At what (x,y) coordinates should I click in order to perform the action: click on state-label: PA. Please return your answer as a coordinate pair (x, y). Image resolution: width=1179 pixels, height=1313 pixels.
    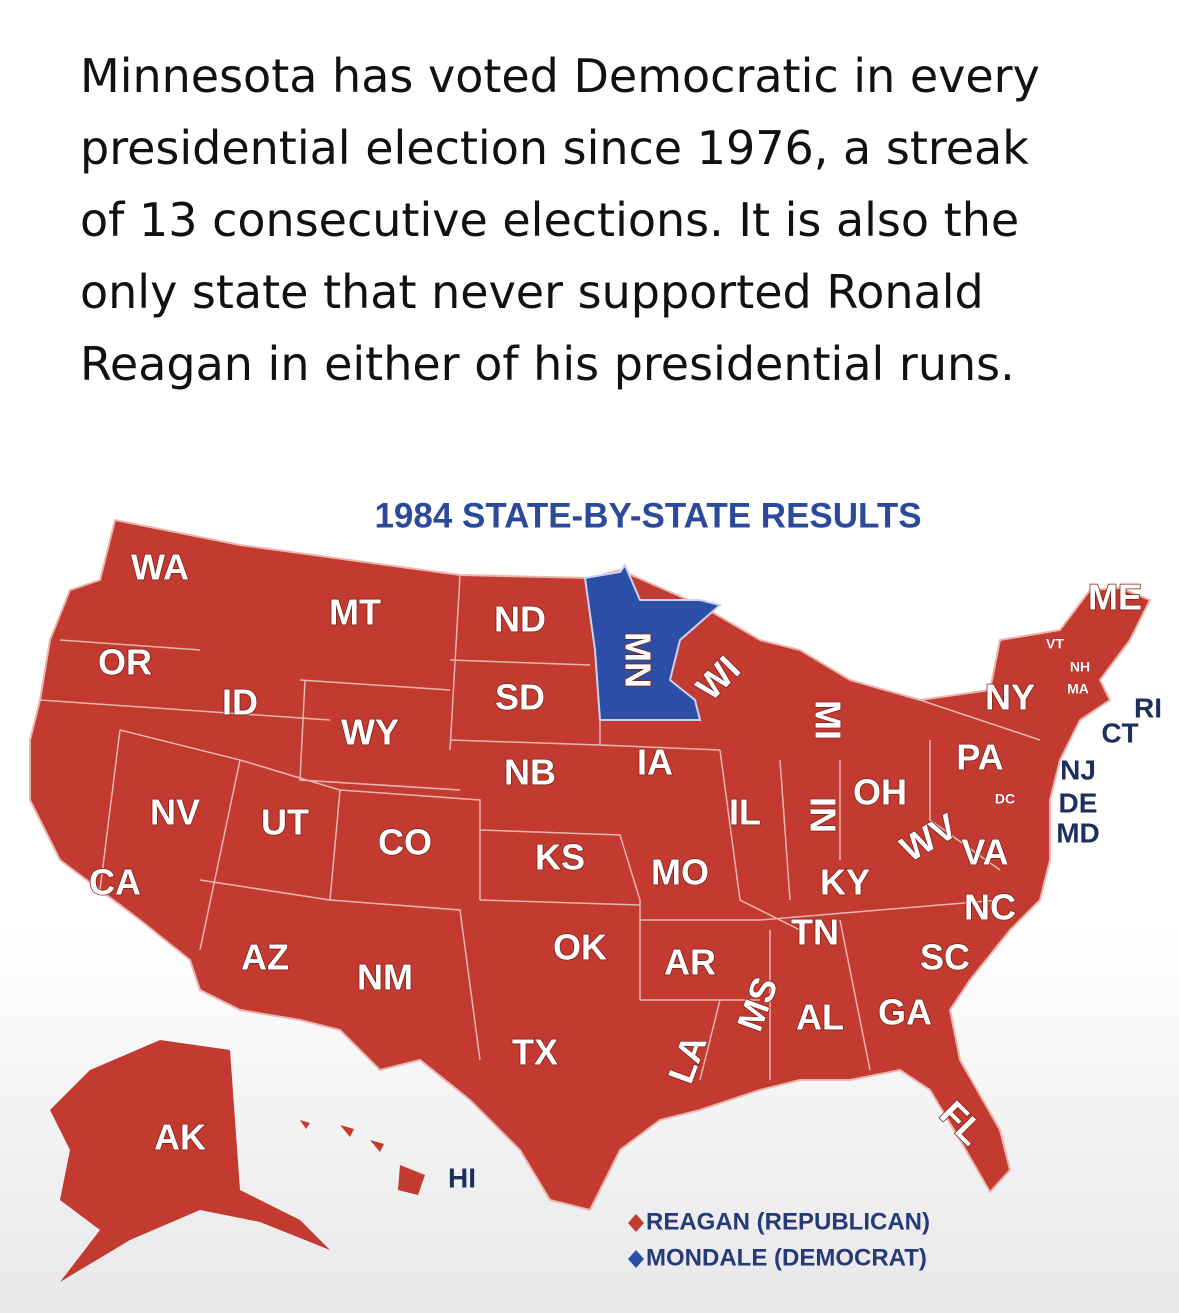
    Looking at the image, I should click on (979, 757).